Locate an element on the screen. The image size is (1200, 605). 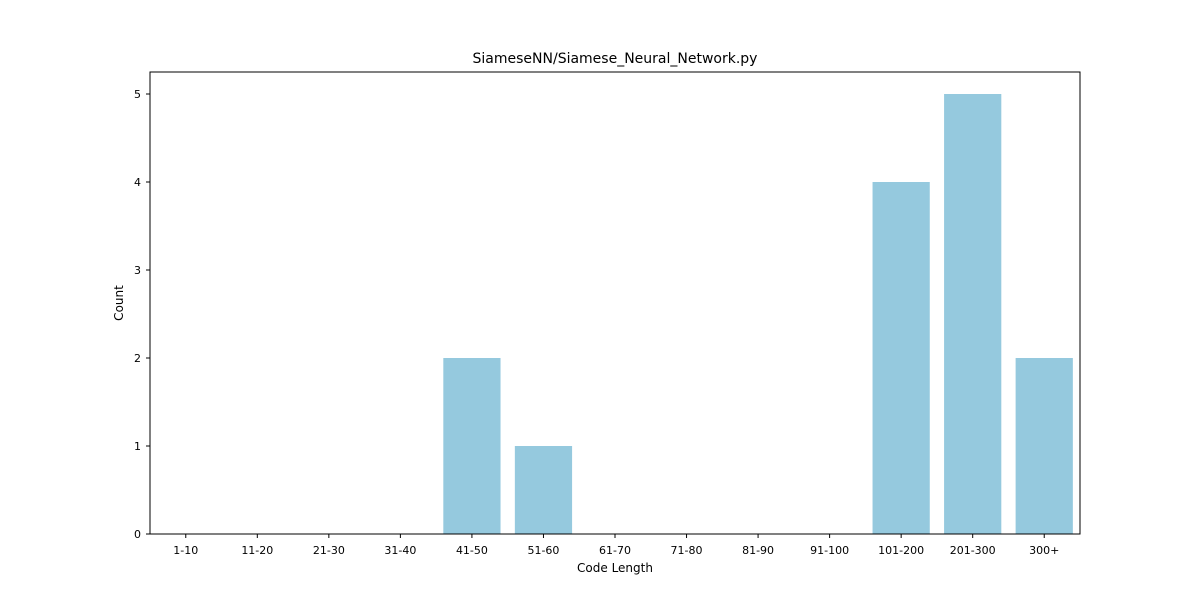
y-tick-label: 4 is located at coordinates (137, 182).